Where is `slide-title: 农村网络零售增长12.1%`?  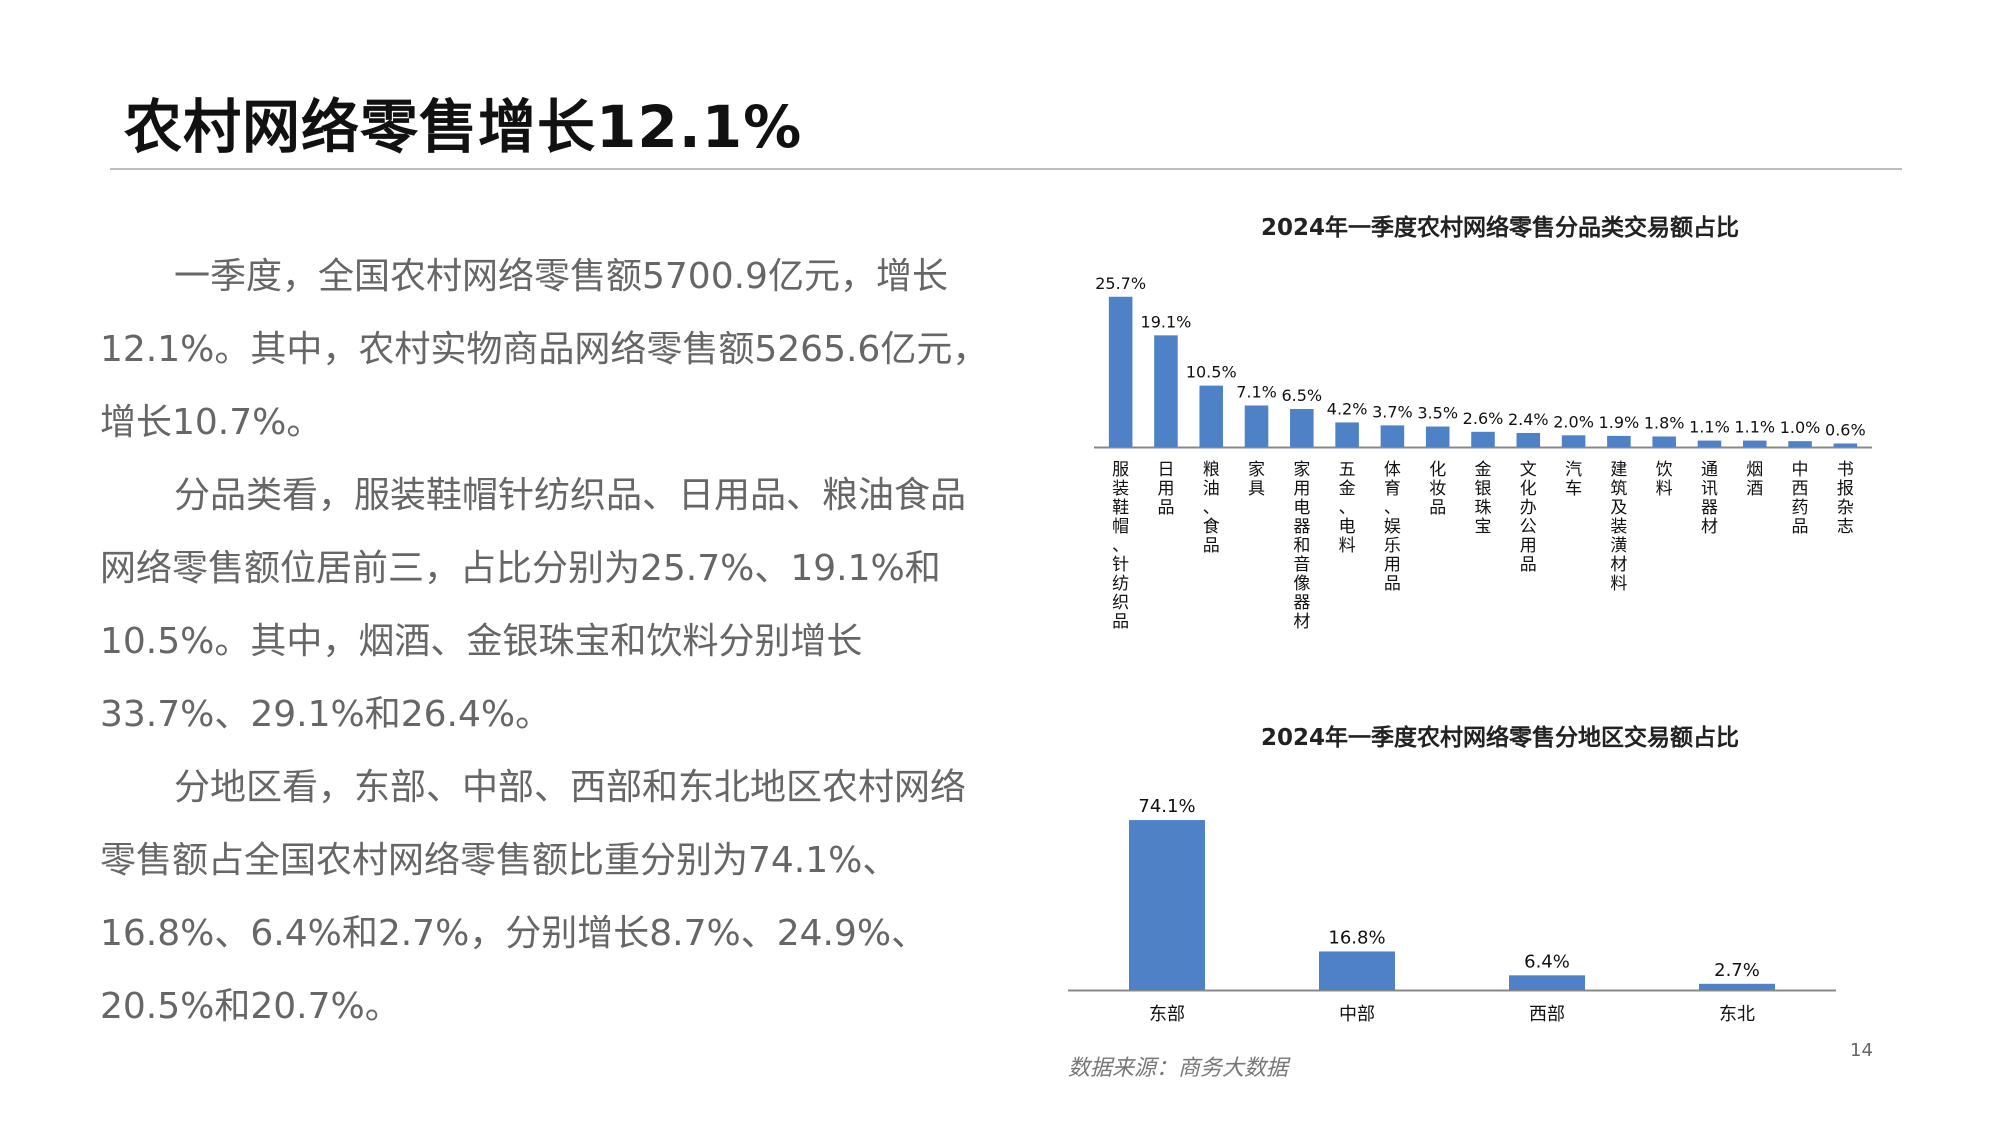
slide-title: 农村网络零售增长12.1% is located at coordinates (463, 127).